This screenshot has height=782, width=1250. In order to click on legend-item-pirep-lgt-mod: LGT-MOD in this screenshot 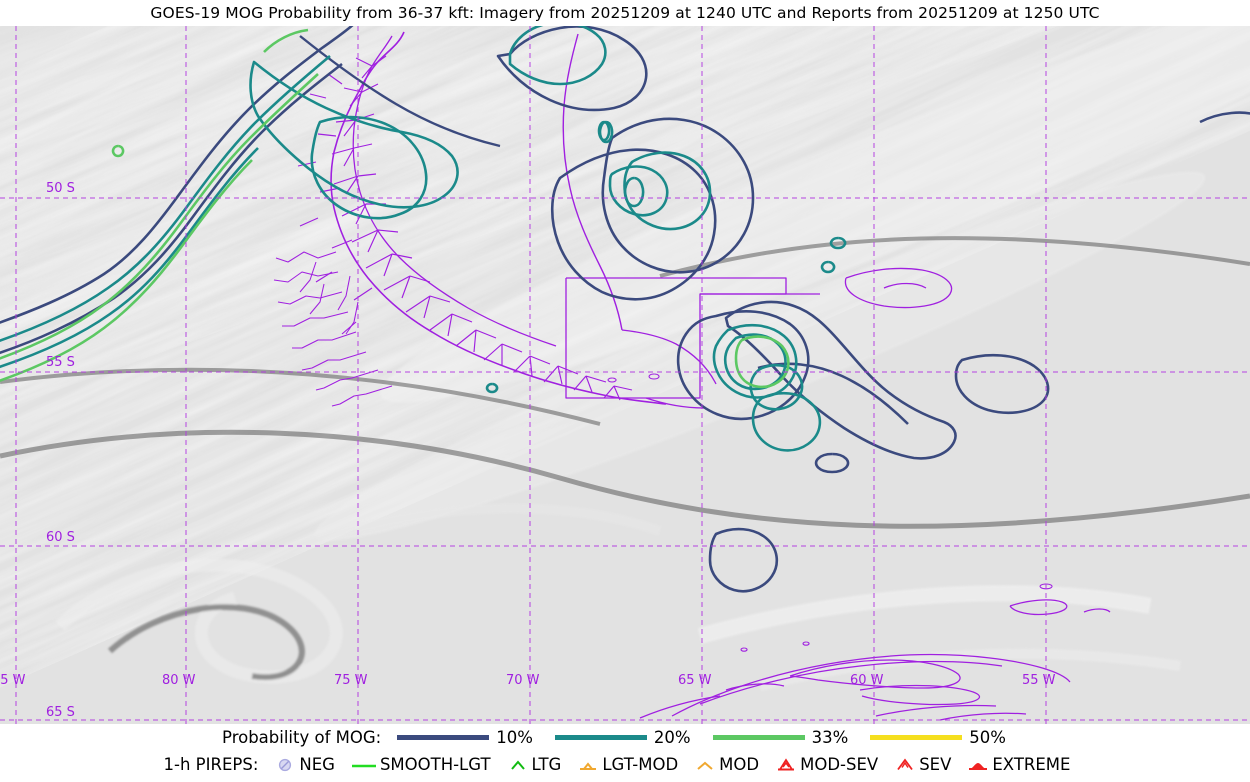, I will do `click(627, 764)`.